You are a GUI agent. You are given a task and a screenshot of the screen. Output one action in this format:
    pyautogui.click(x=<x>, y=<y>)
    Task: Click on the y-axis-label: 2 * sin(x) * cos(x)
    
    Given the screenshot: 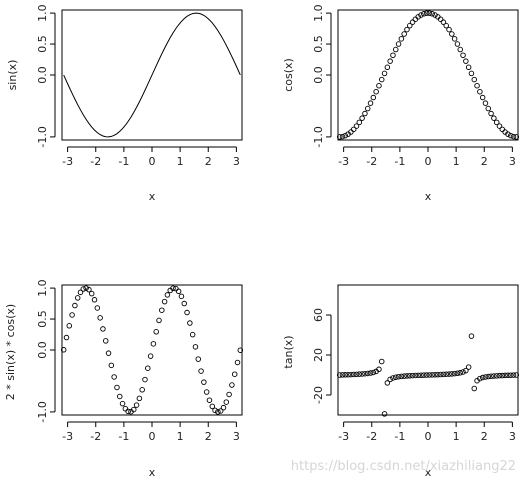 What is the action you would take?
    pyautogui.click(x=10, y=352)
    